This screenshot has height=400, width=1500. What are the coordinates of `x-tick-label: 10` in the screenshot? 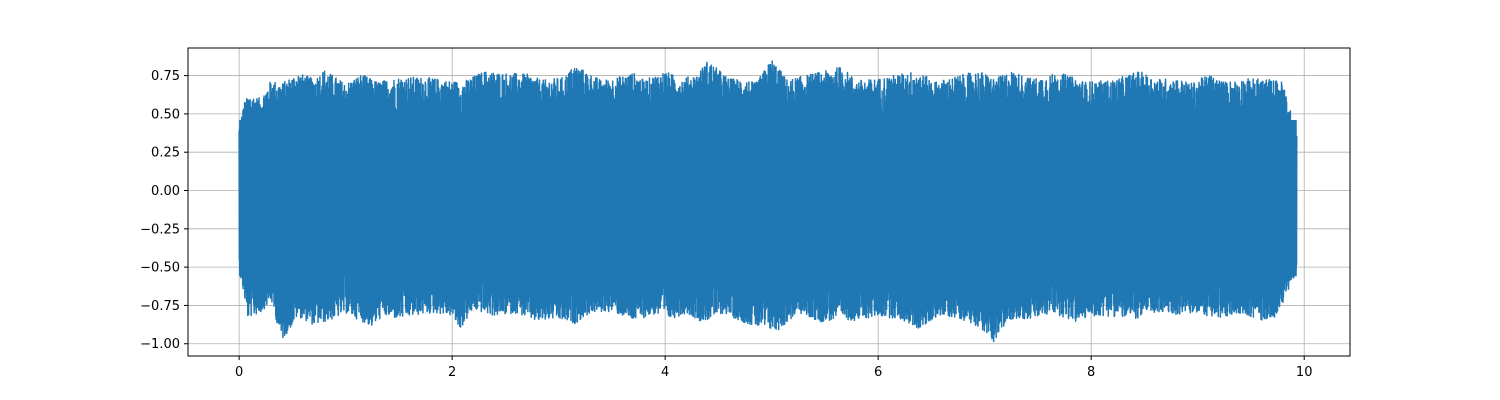 It's located at (1304, 372).